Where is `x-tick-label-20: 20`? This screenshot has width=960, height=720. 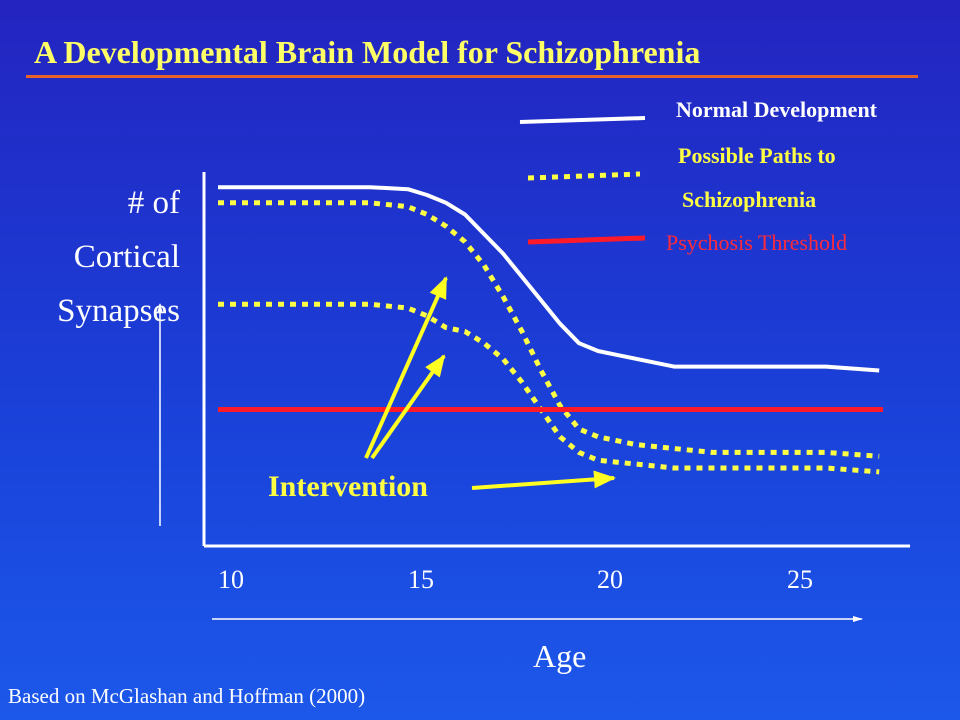 x-tick-label-20: 20 is located at coordinates (610, 579).